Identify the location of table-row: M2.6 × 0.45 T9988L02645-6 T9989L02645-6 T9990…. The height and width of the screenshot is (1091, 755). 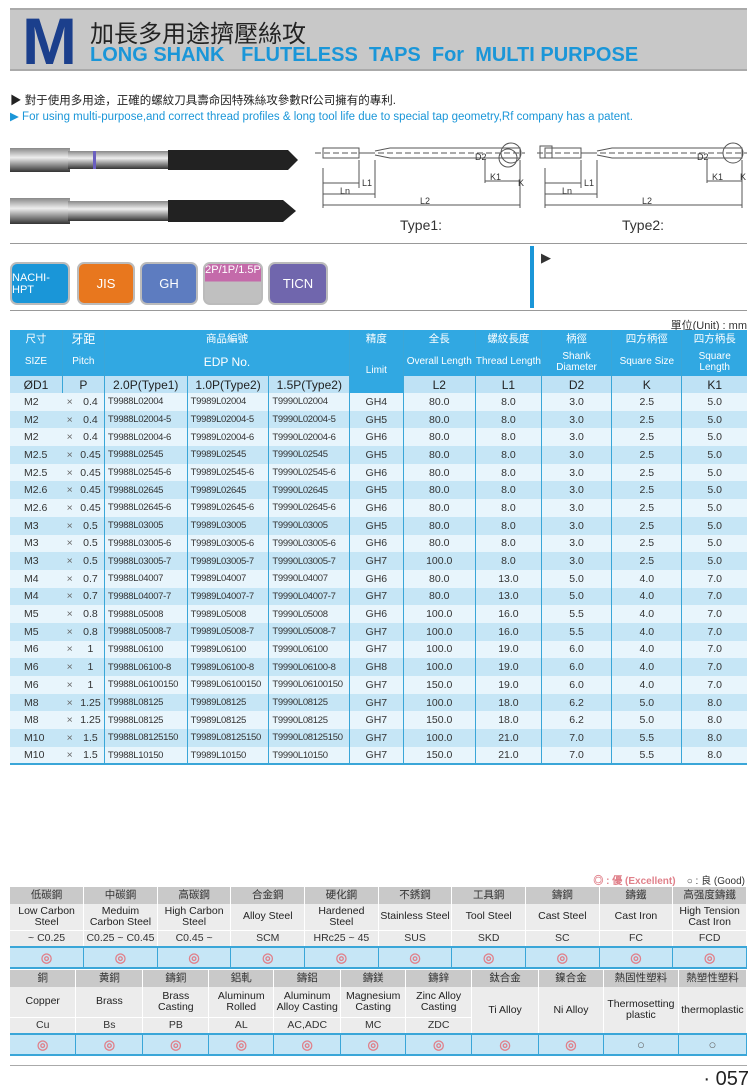
(378, 508).